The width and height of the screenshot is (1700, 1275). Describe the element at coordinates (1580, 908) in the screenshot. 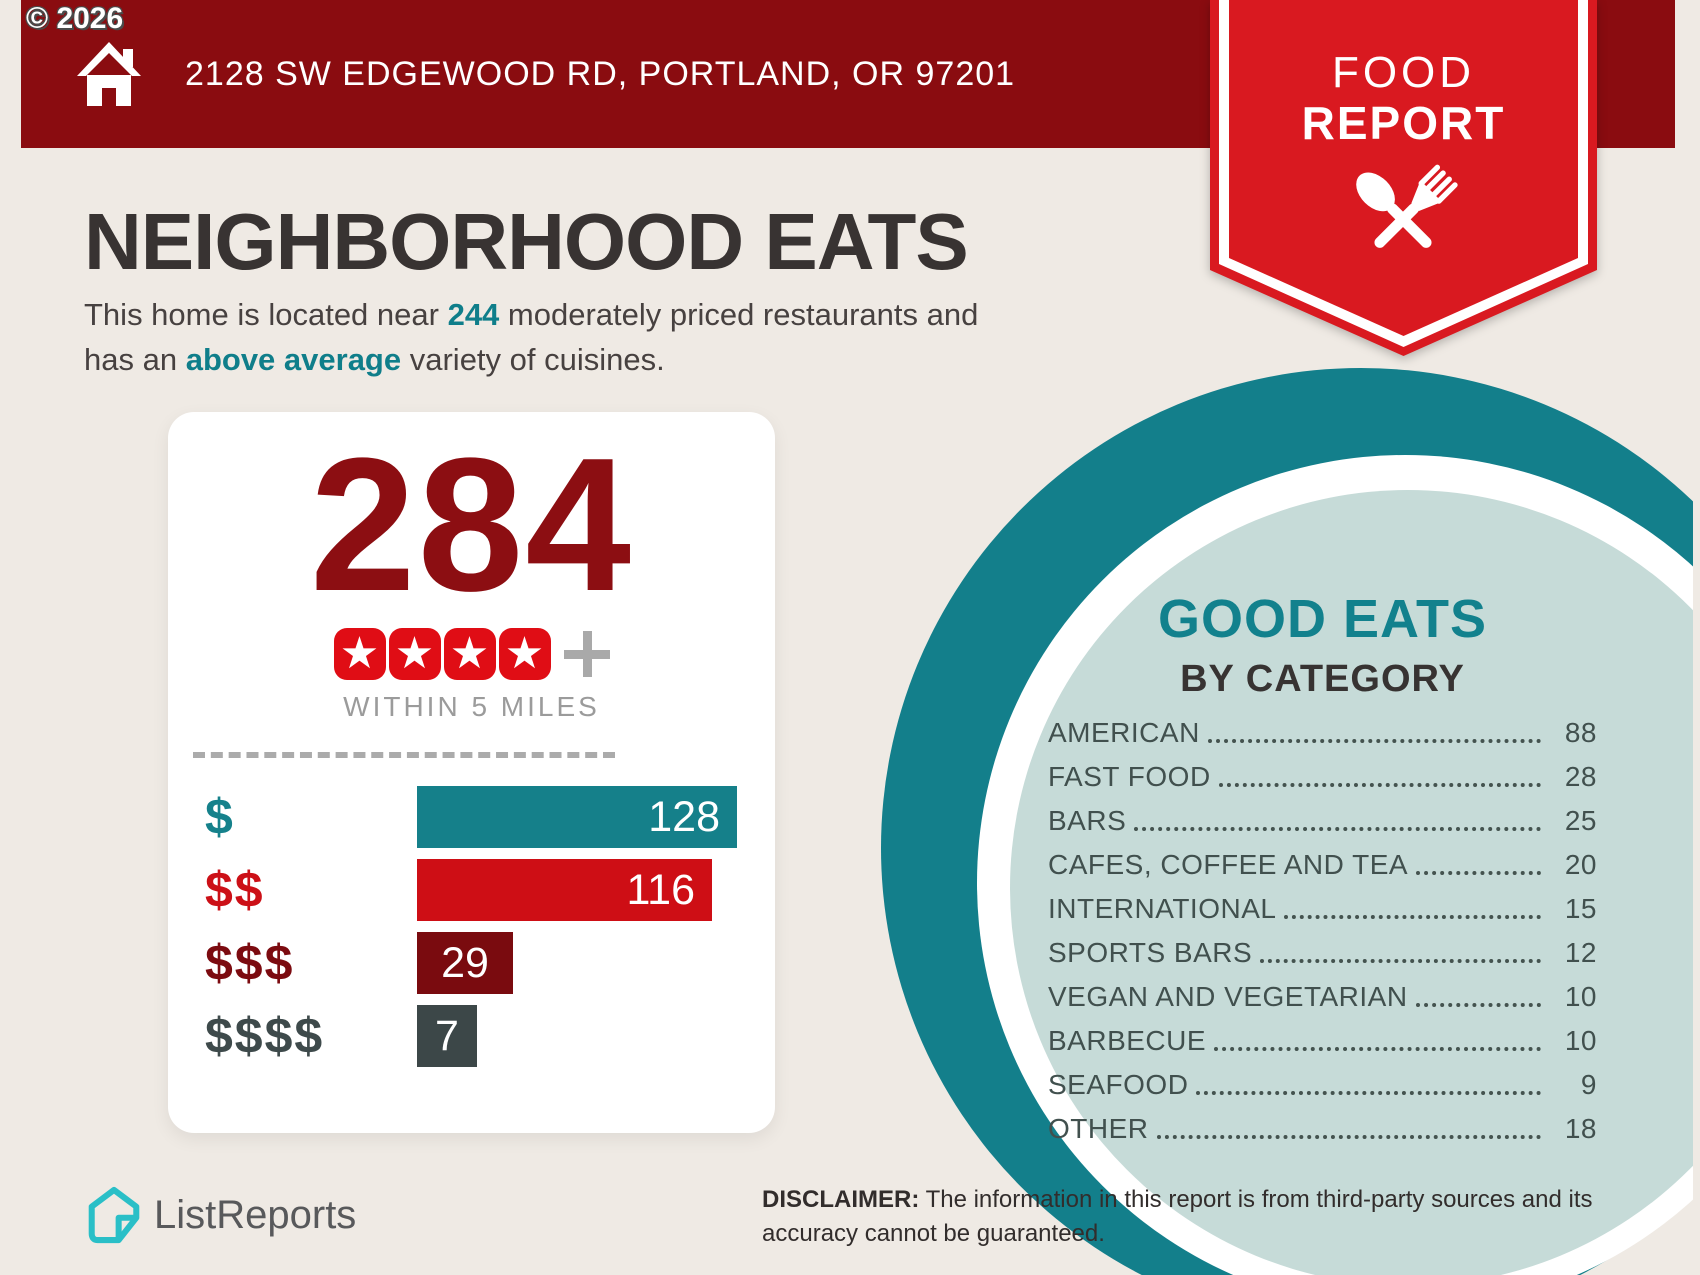

I see `category-value: 15` at that location.